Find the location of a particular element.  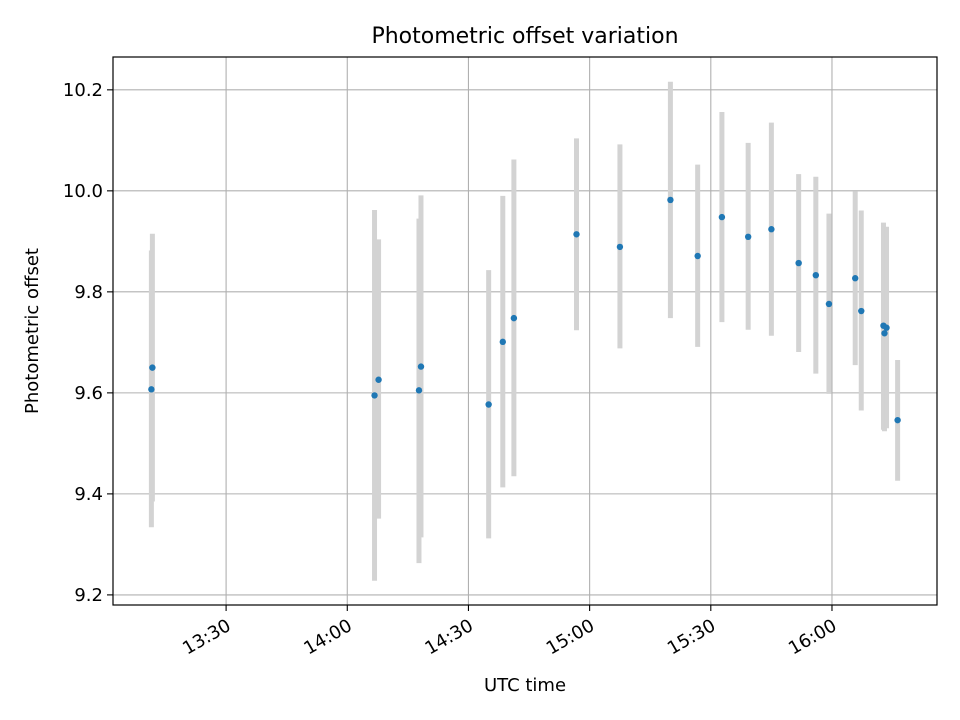

x-tick-label: 14:30 is located at coordinates (449, 637).